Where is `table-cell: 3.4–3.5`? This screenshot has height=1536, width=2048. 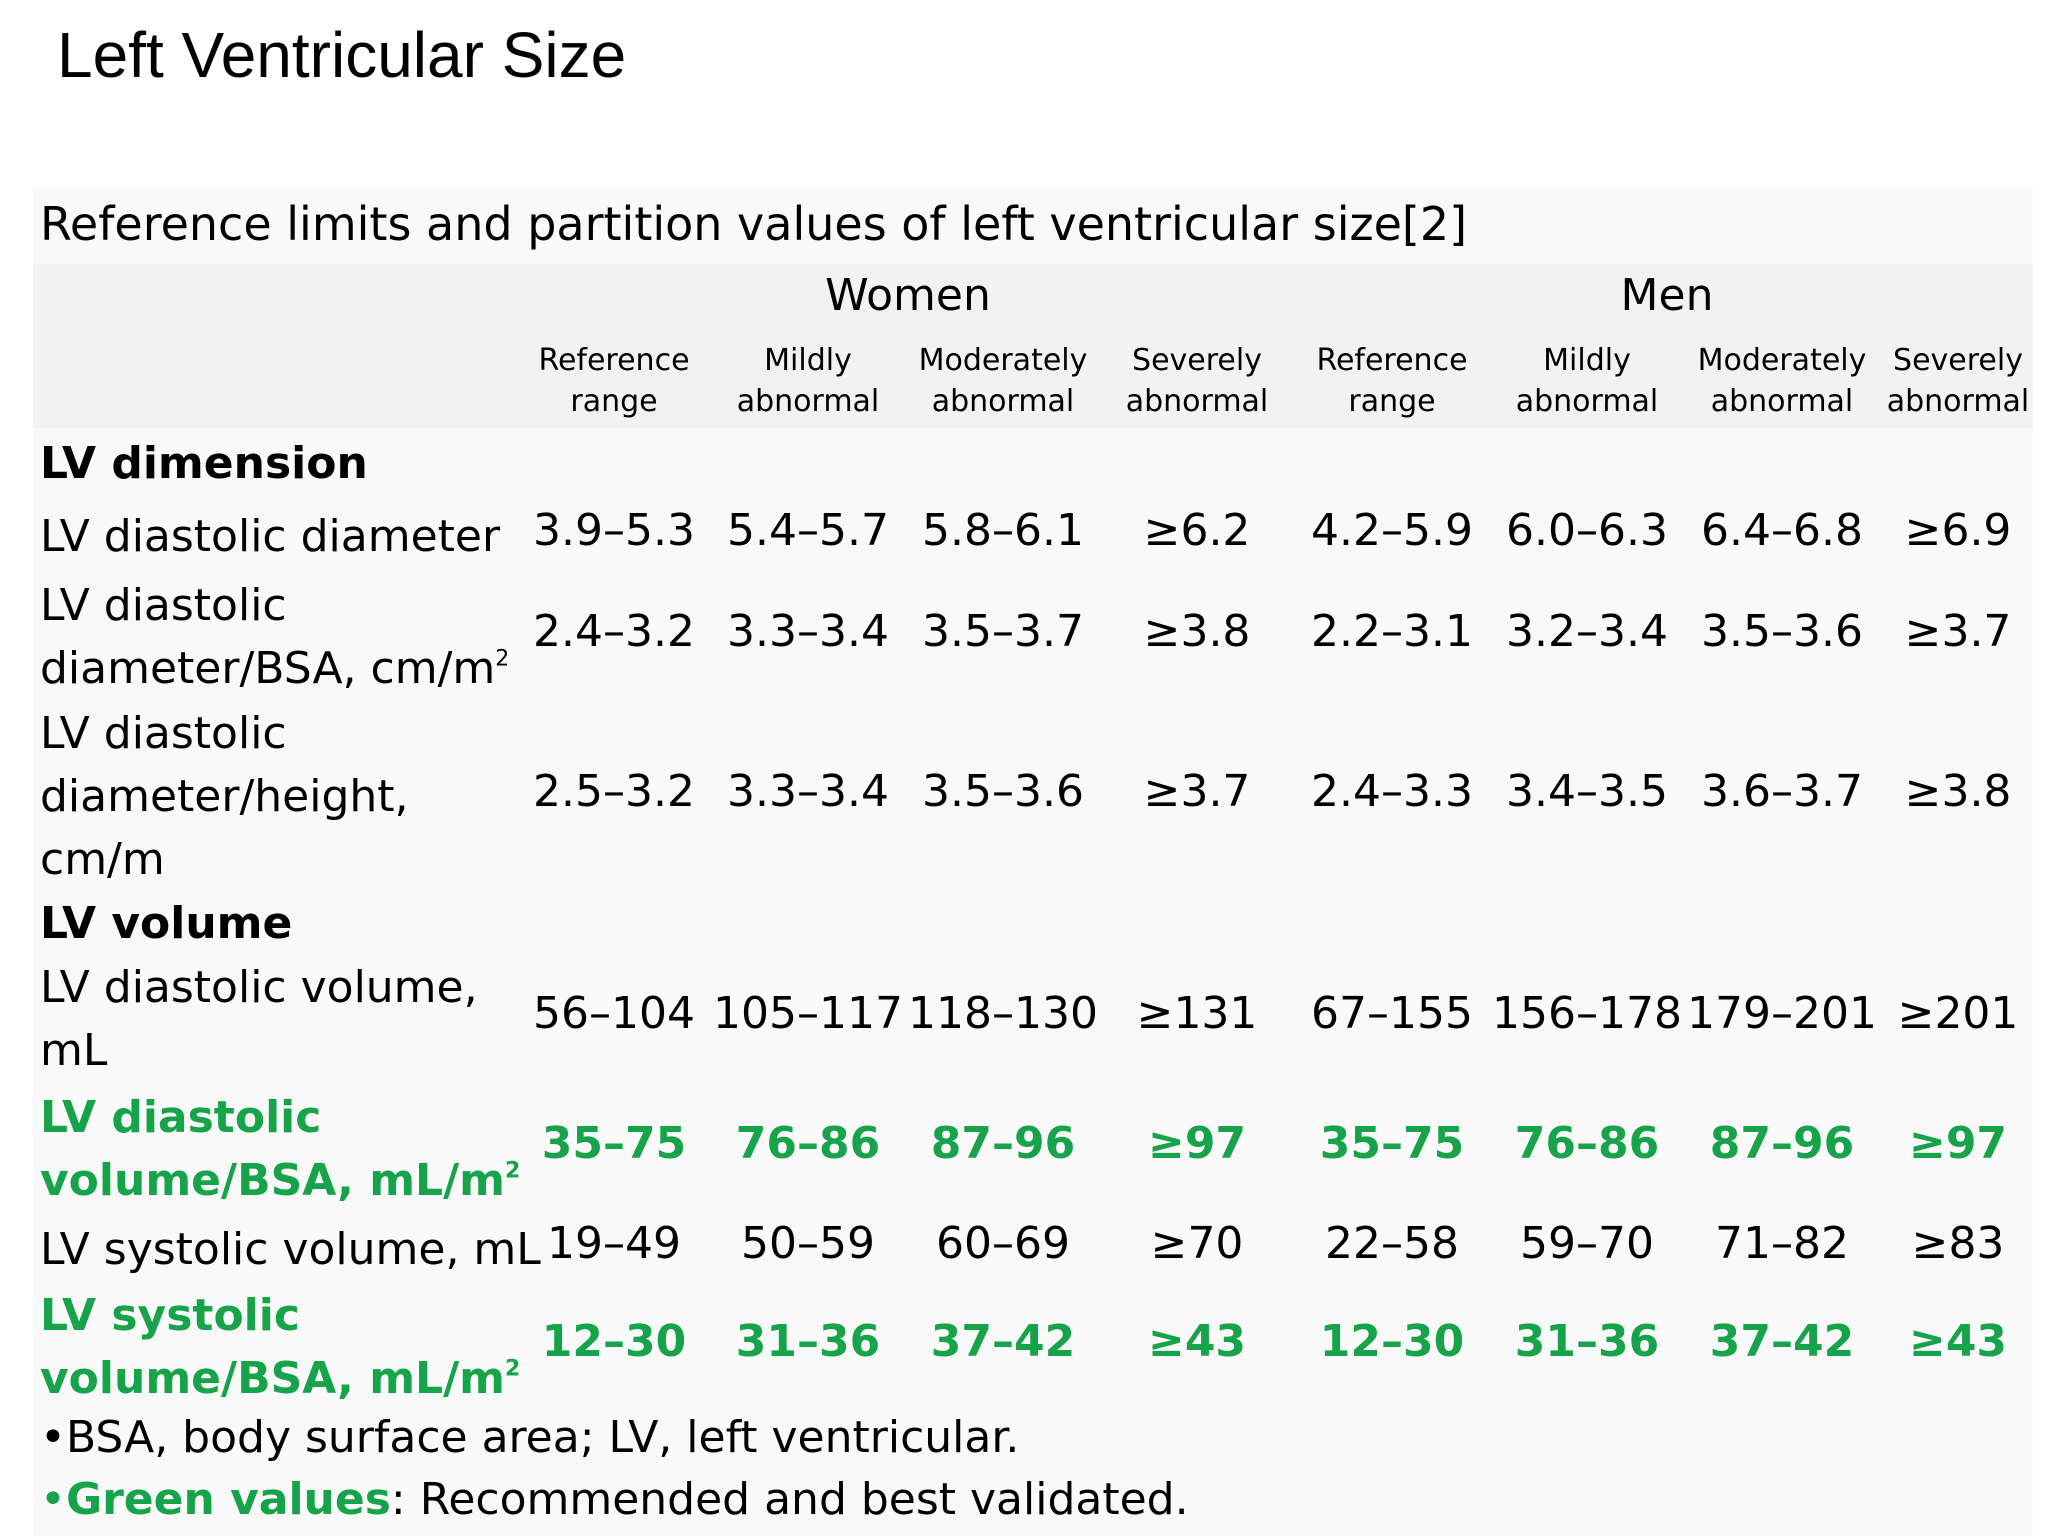 table-cell: 3.4–3.5 is located at coordinates (1587, 791).